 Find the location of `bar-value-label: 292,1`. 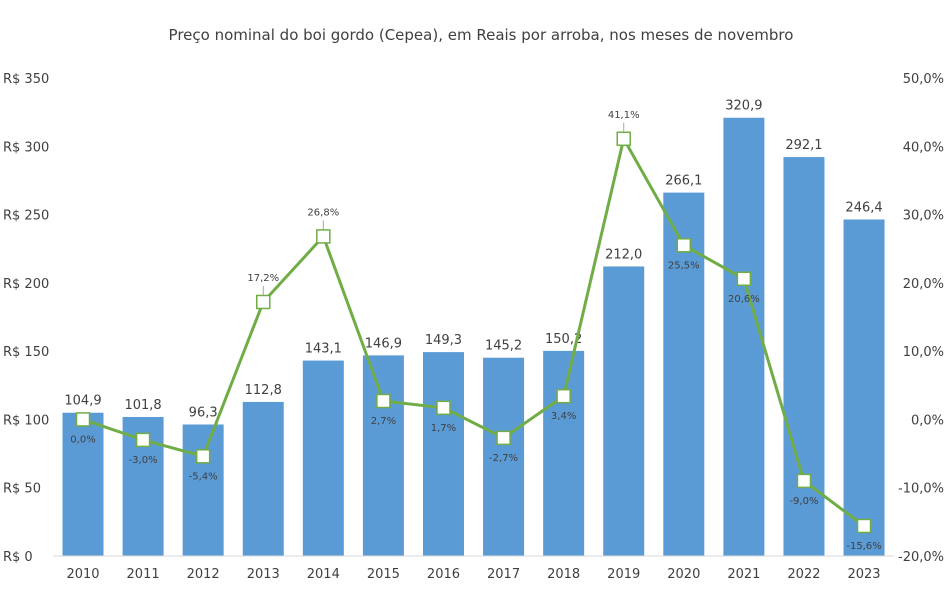

bar-value-label: 292,1 is located at coordinates (803, 145).